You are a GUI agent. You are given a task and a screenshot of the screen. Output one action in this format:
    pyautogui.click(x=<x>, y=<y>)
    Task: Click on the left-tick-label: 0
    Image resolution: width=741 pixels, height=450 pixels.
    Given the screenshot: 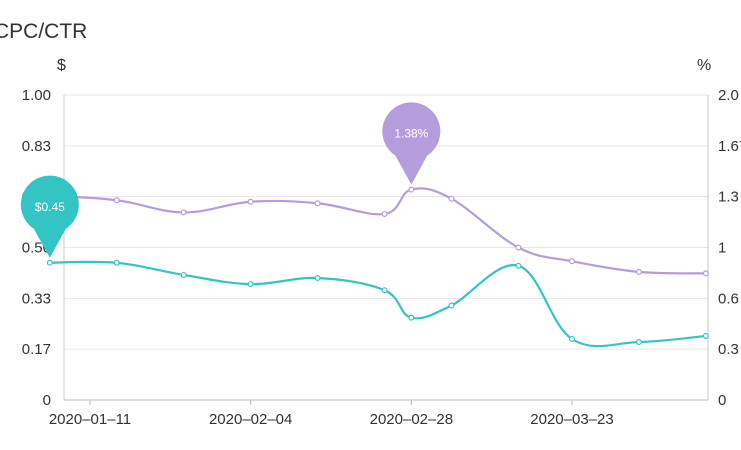 What is the action you would take?
    pyautogui.click(x=47, y=400)
    